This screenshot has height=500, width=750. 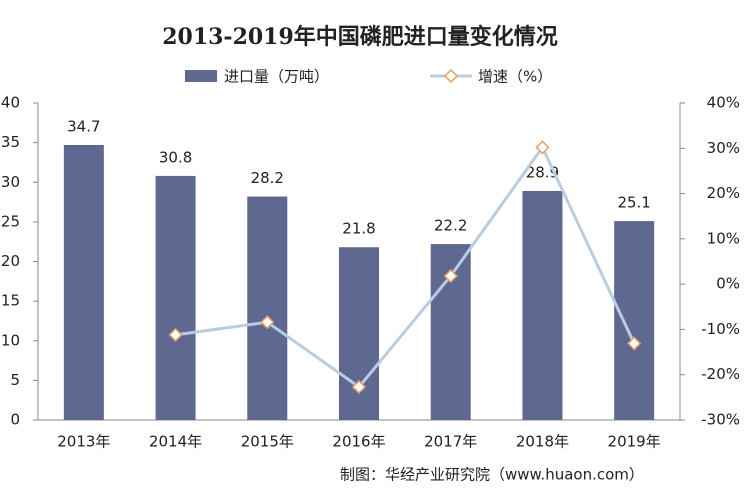 What do you see at coordinates (10, 340) in the screenshot?
I see `y-tick-label: 10` at bounding box center [10, 340].